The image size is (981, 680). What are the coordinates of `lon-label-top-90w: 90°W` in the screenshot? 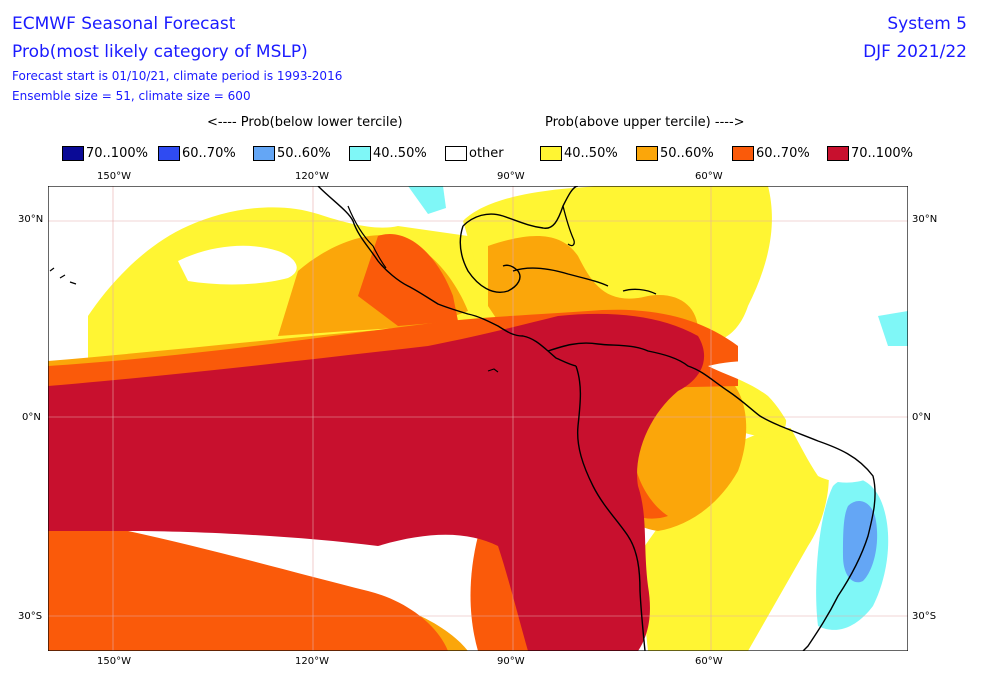 It's located at (511, 176).